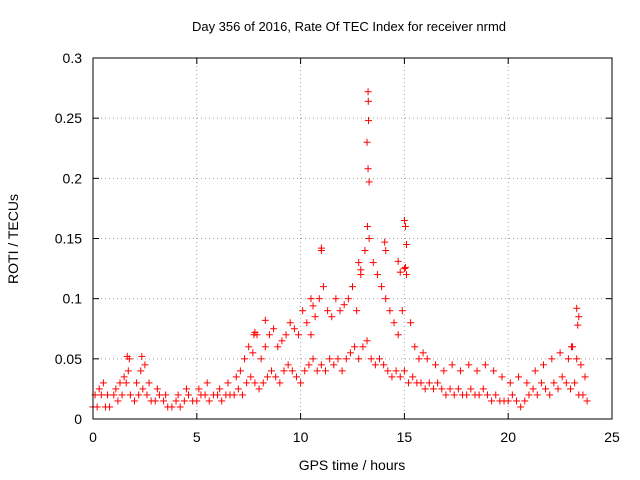 The image size is (640, 480). What do you see at coordinates (78, 419) in the screenshot?
I see `y-tick-label: 0` at bounding box center [78, 419].